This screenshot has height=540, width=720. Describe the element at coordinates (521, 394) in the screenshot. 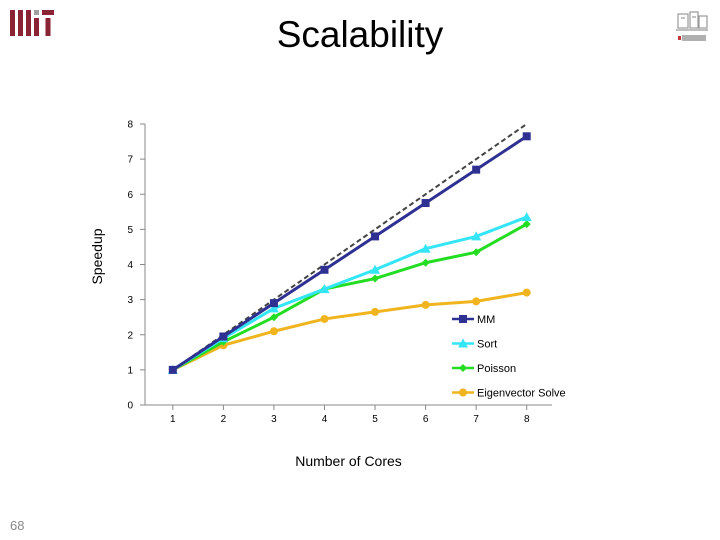

I see `legend-label-eigenvector-solve: Eigenvector Solve` at that location.